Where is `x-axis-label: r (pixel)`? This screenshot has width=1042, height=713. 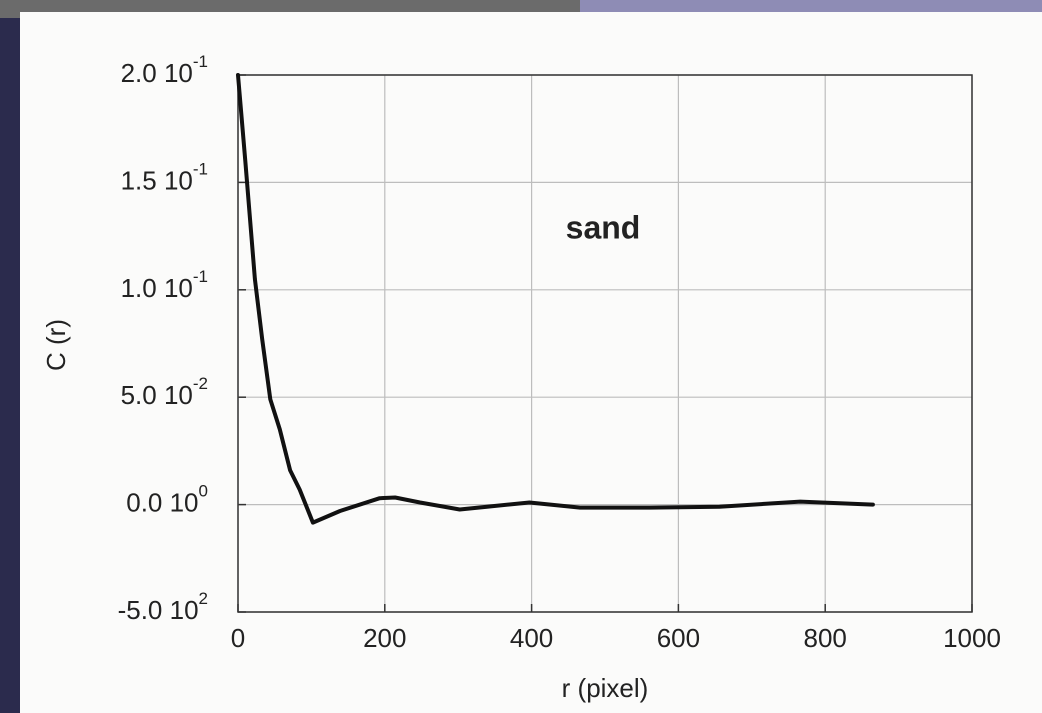
x-axis-label: r (pixel) is located at coordinates (605, 688).